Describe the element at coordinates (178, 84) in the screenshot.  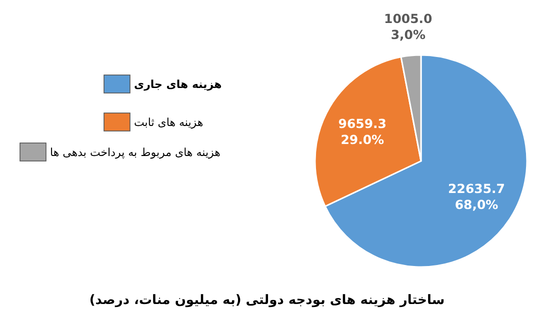
I see `legend-label: هزینه های جاری` at that location.